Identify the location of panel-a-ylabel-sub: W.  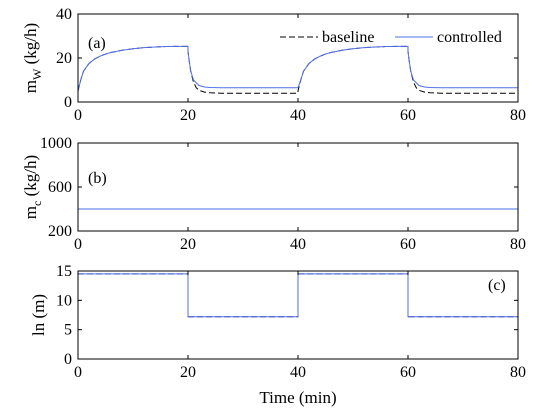
(37, 74).